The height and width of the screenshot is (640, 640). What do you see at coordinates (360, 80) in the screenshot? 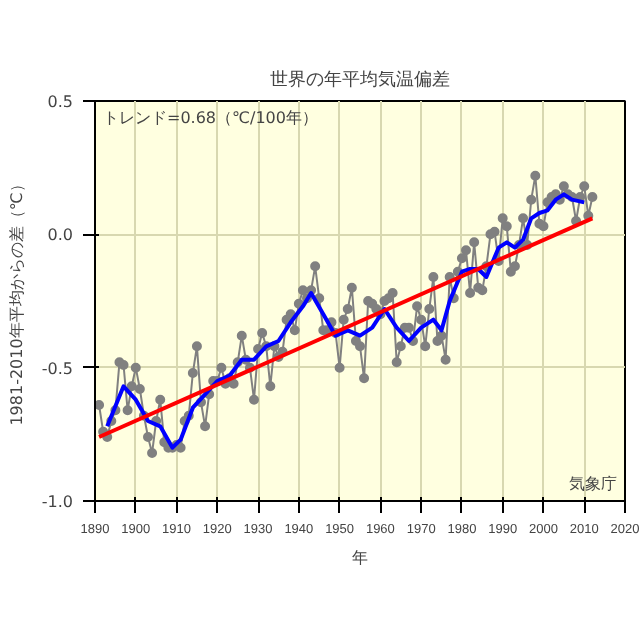
I see `chart-title: 世界の年平均気温偏差` at bounding box center [360, 80].